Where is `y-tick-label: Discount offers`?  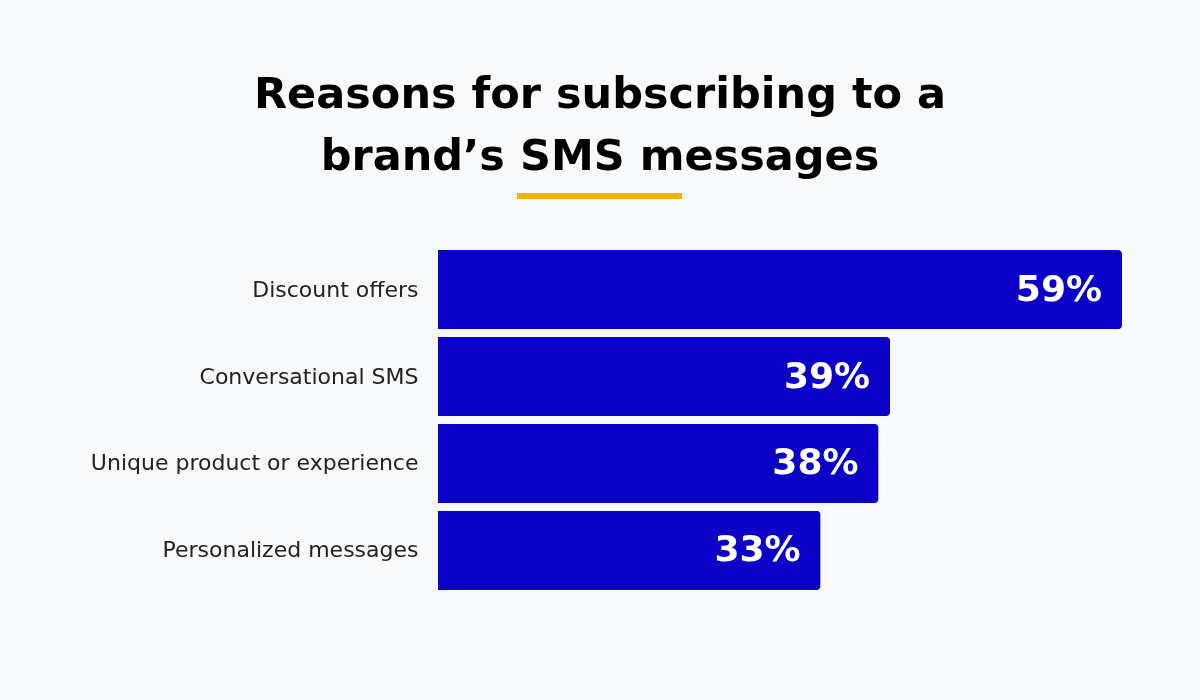
y-tick-label: Discount offers is located at coordinates (335, 289).